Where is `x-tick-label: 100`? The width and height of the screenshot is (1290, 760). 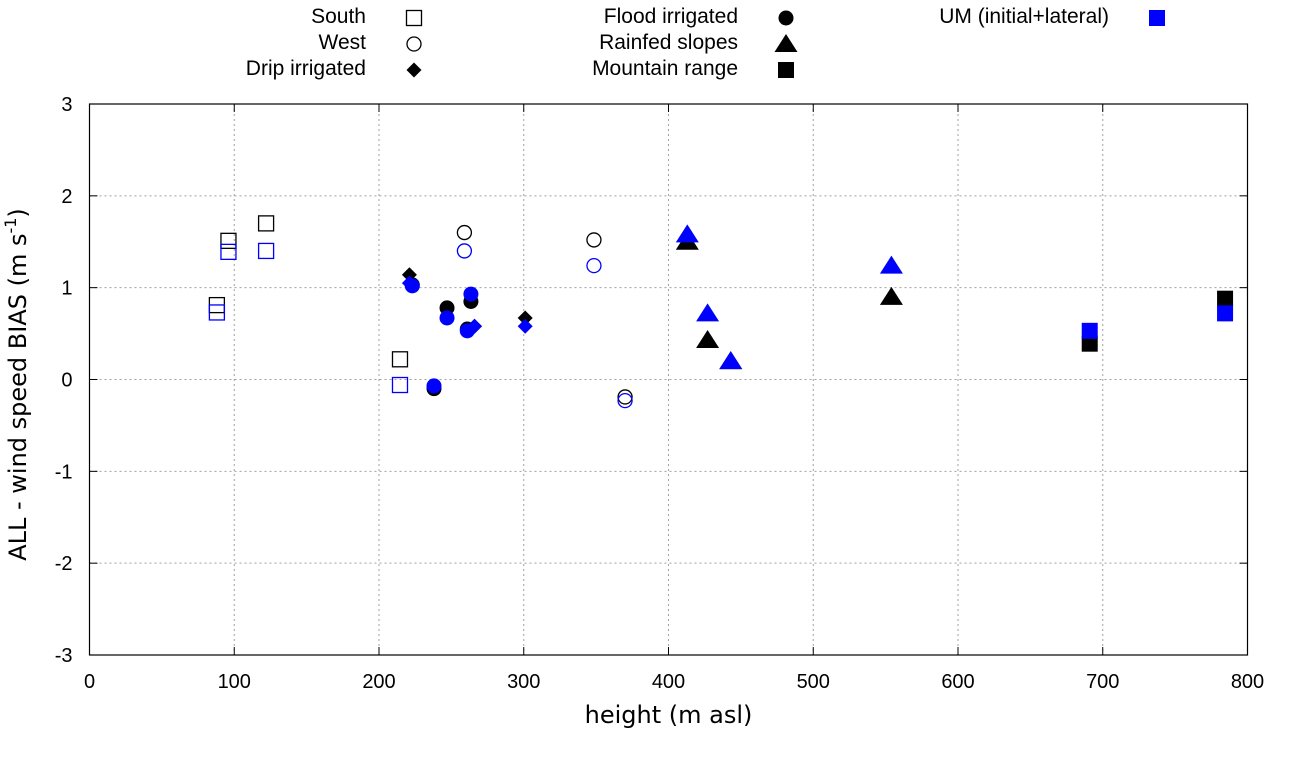
x-tick-label: 100 is located at coordinates (234, 682).